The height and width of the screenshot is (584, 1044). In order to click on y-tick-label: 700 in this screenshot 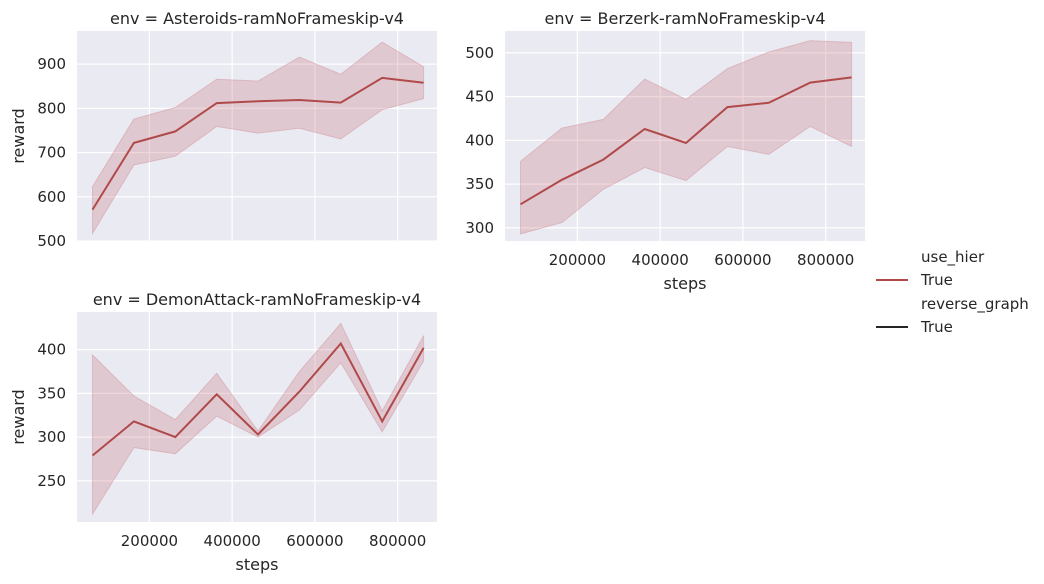, I will do `click(51, 153)`.